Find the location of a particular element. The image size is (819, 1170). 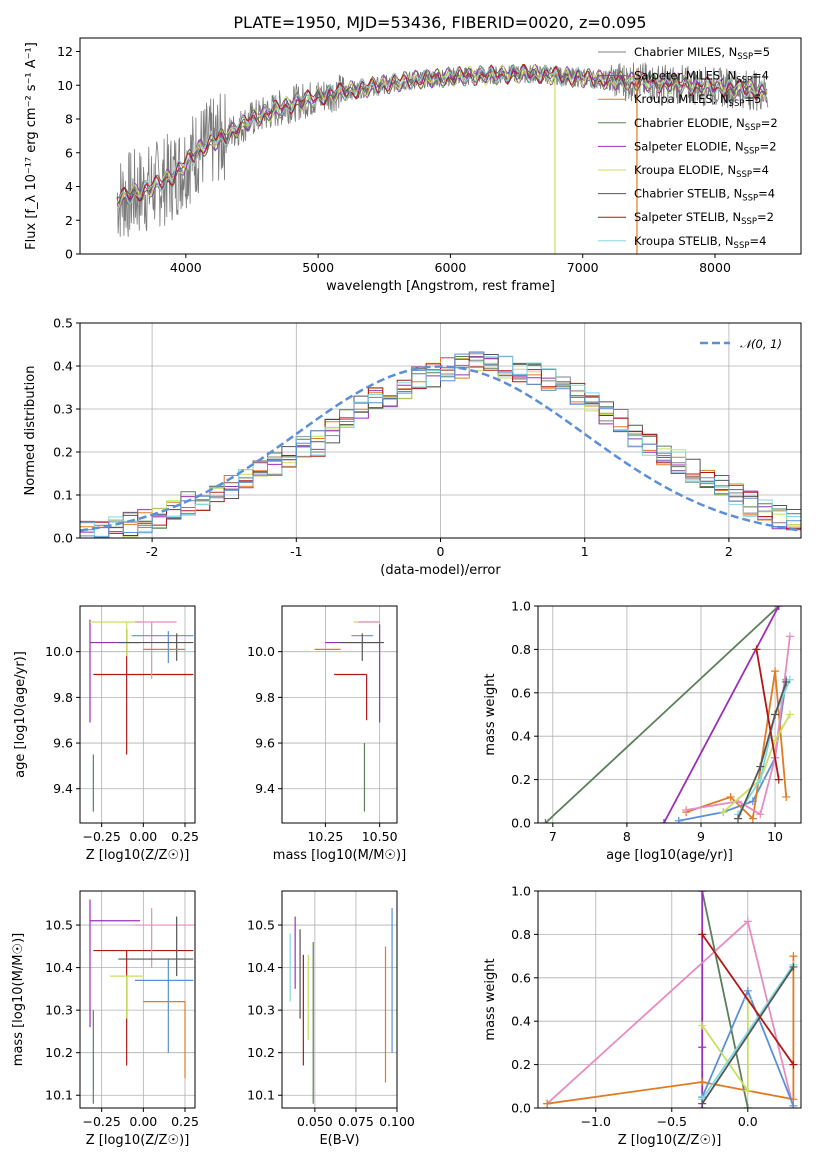

x-tick-label: 0.25 is located at coordinates (185, 1121).